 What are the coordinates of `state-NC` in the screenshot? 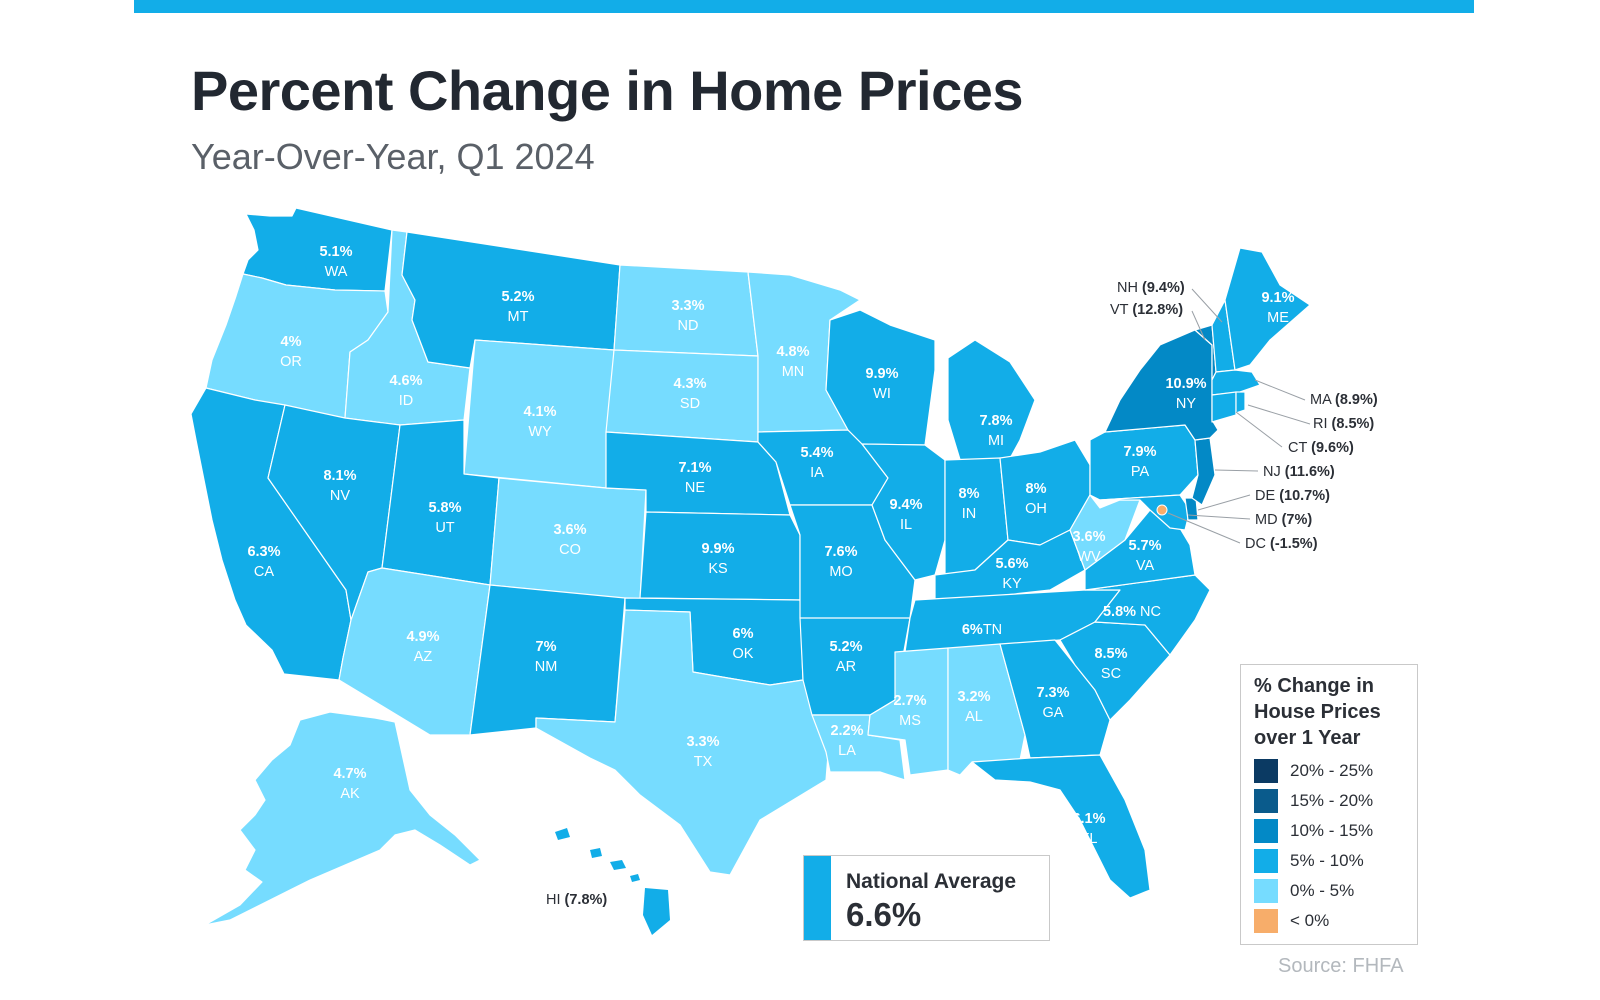 It's located at (1147, 615).